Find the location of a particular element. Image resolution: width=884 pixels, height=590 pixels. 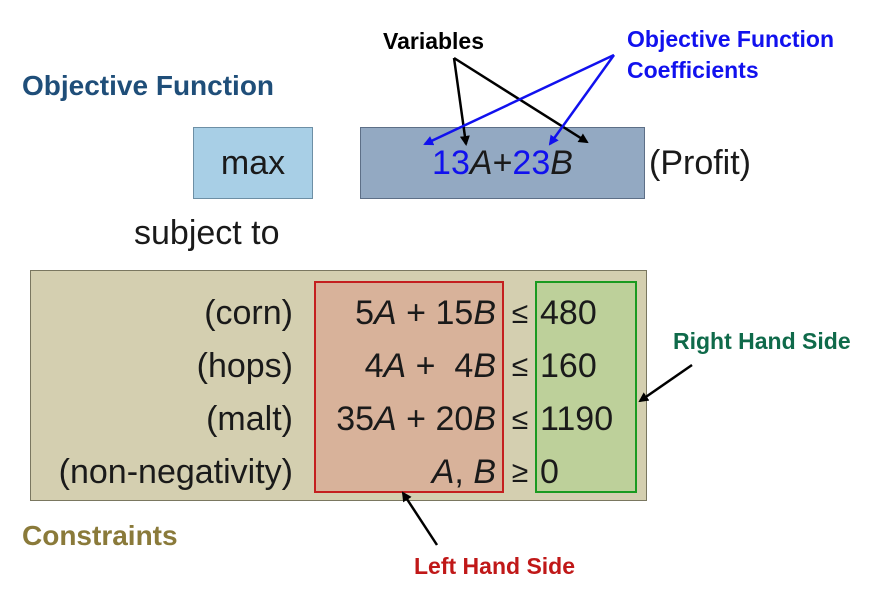

constraint-name-corn: (corn) is located at coordinates (248, 313).